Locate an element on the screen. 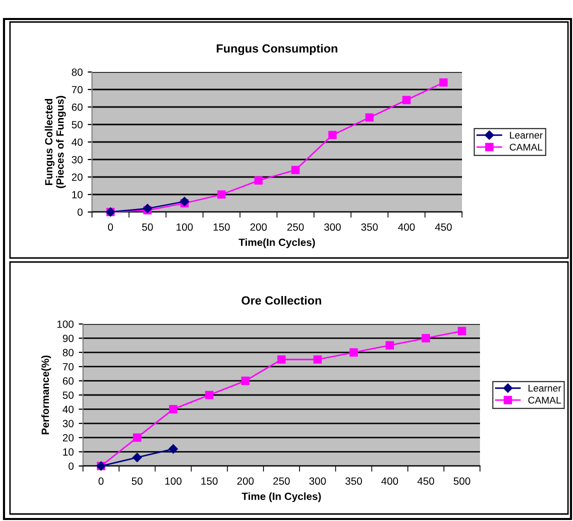 This screenshot has height=521, width=573. x-tick-label: 500 is located at coordinates (462, 481).